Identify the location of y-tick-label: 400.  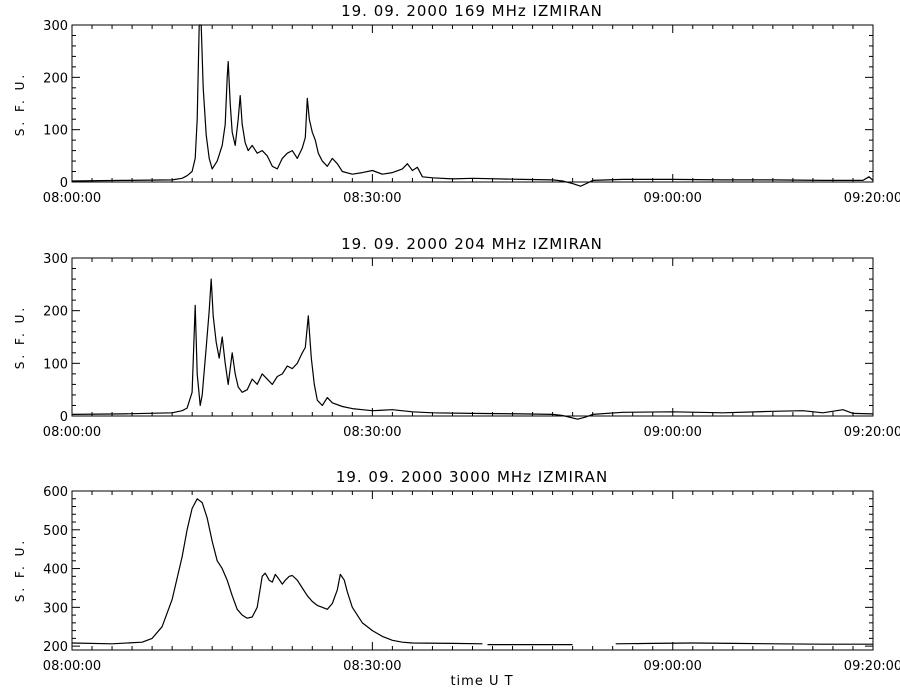
(55, 570).